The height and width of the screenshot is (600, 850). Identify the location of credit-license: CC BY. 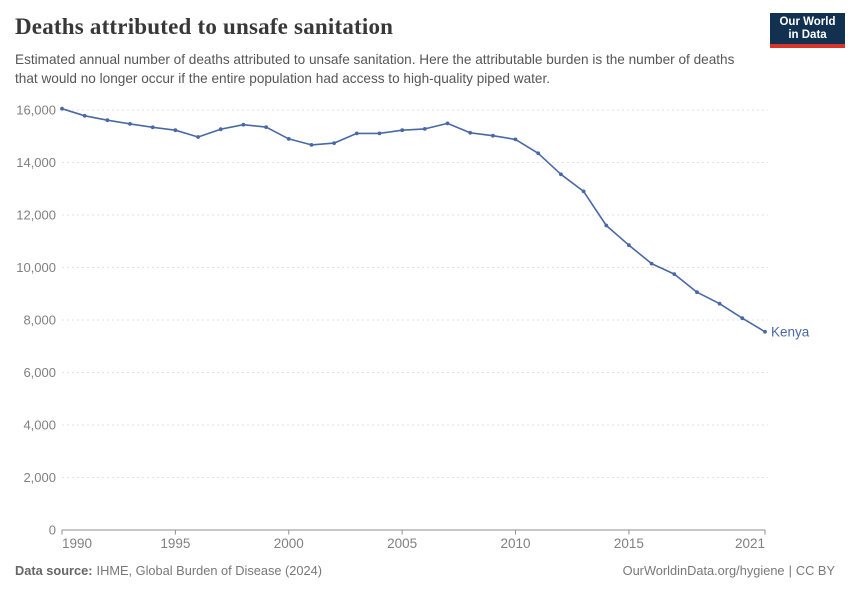
(815, 570).